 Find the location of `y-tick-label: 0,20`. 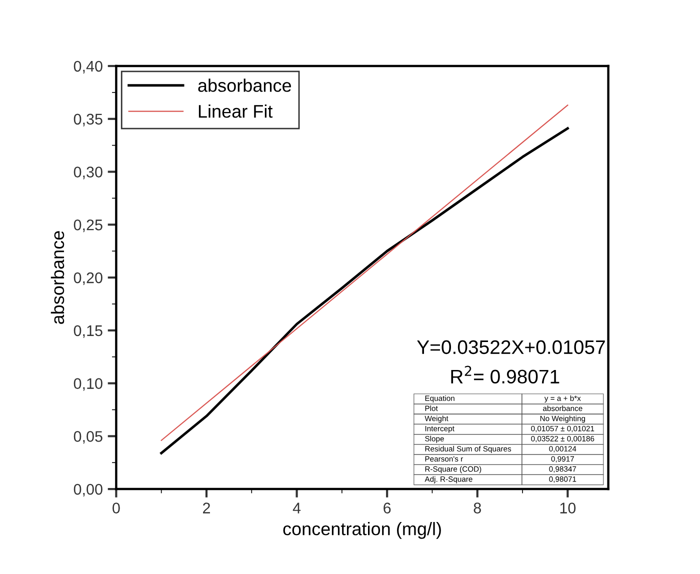

y-tick-label: 0,20 is located at coordinates (88, 279).